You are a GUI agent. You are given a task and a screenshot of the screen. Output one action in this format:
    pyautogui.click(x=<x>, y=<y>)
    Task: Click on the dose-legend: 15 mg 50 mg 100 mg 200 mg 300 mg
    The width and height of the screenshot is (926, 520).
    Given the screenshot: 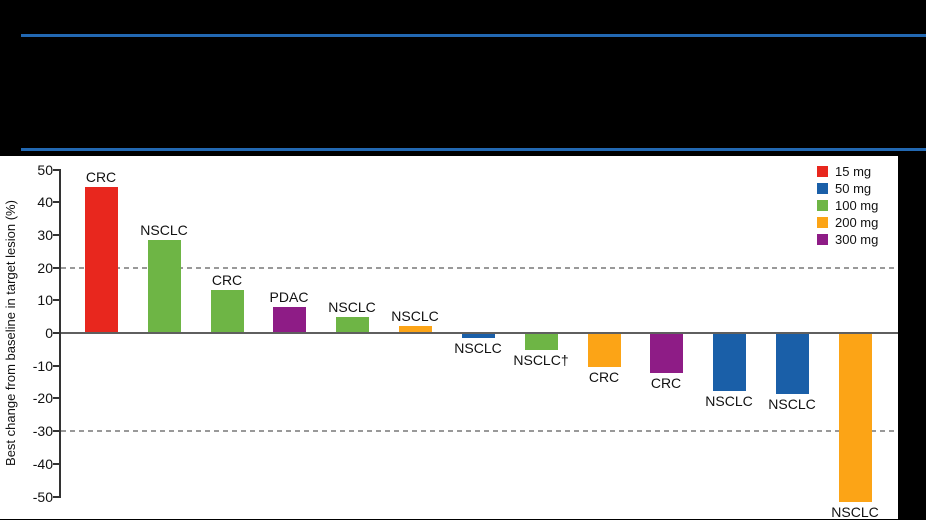 What is the action you would take?
    pyautogui.click(x=847, y=205)
    